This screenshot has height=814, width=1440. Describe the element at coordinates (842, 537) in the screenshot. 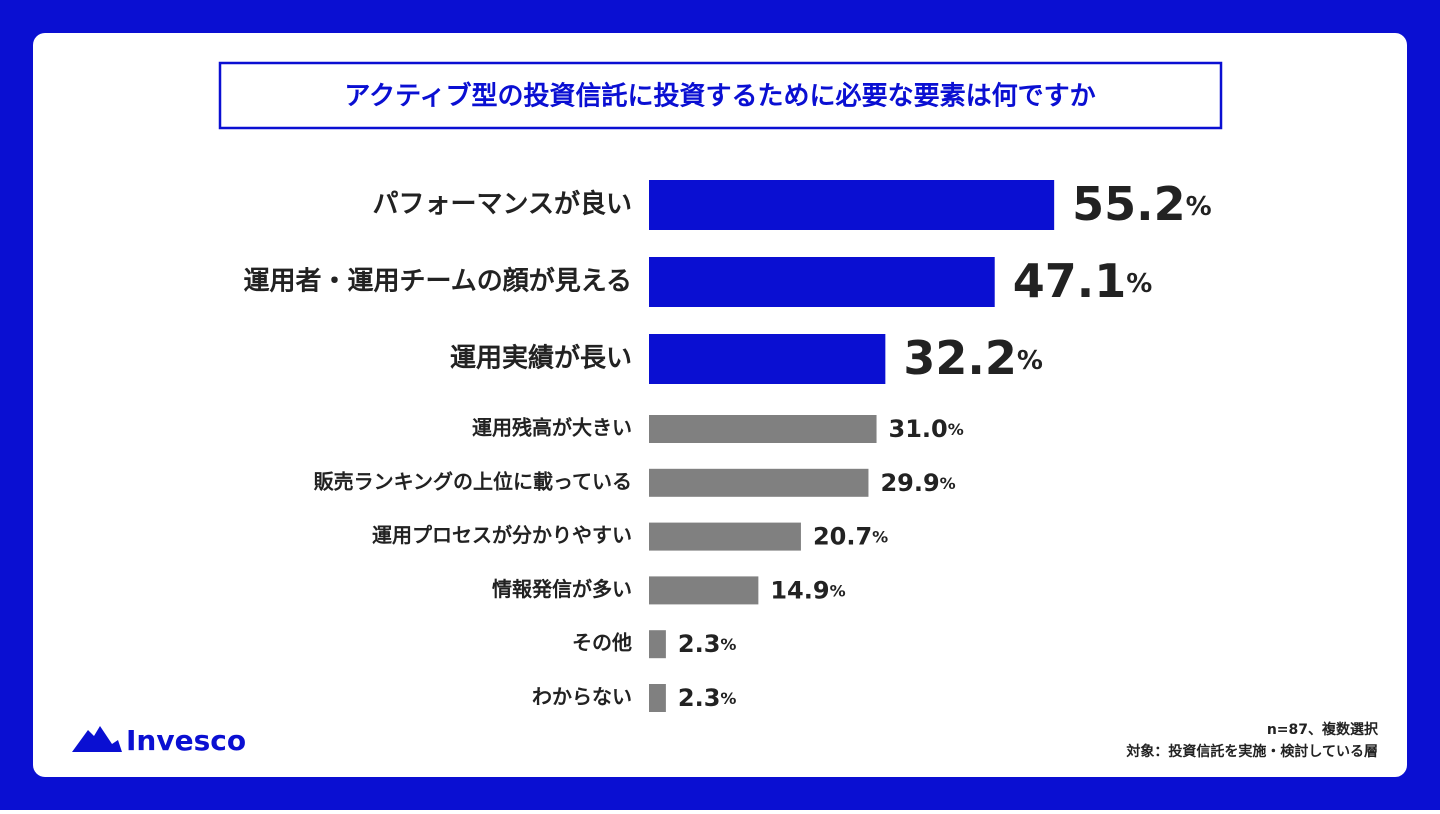

I see `value-label: 20.7` at that location.